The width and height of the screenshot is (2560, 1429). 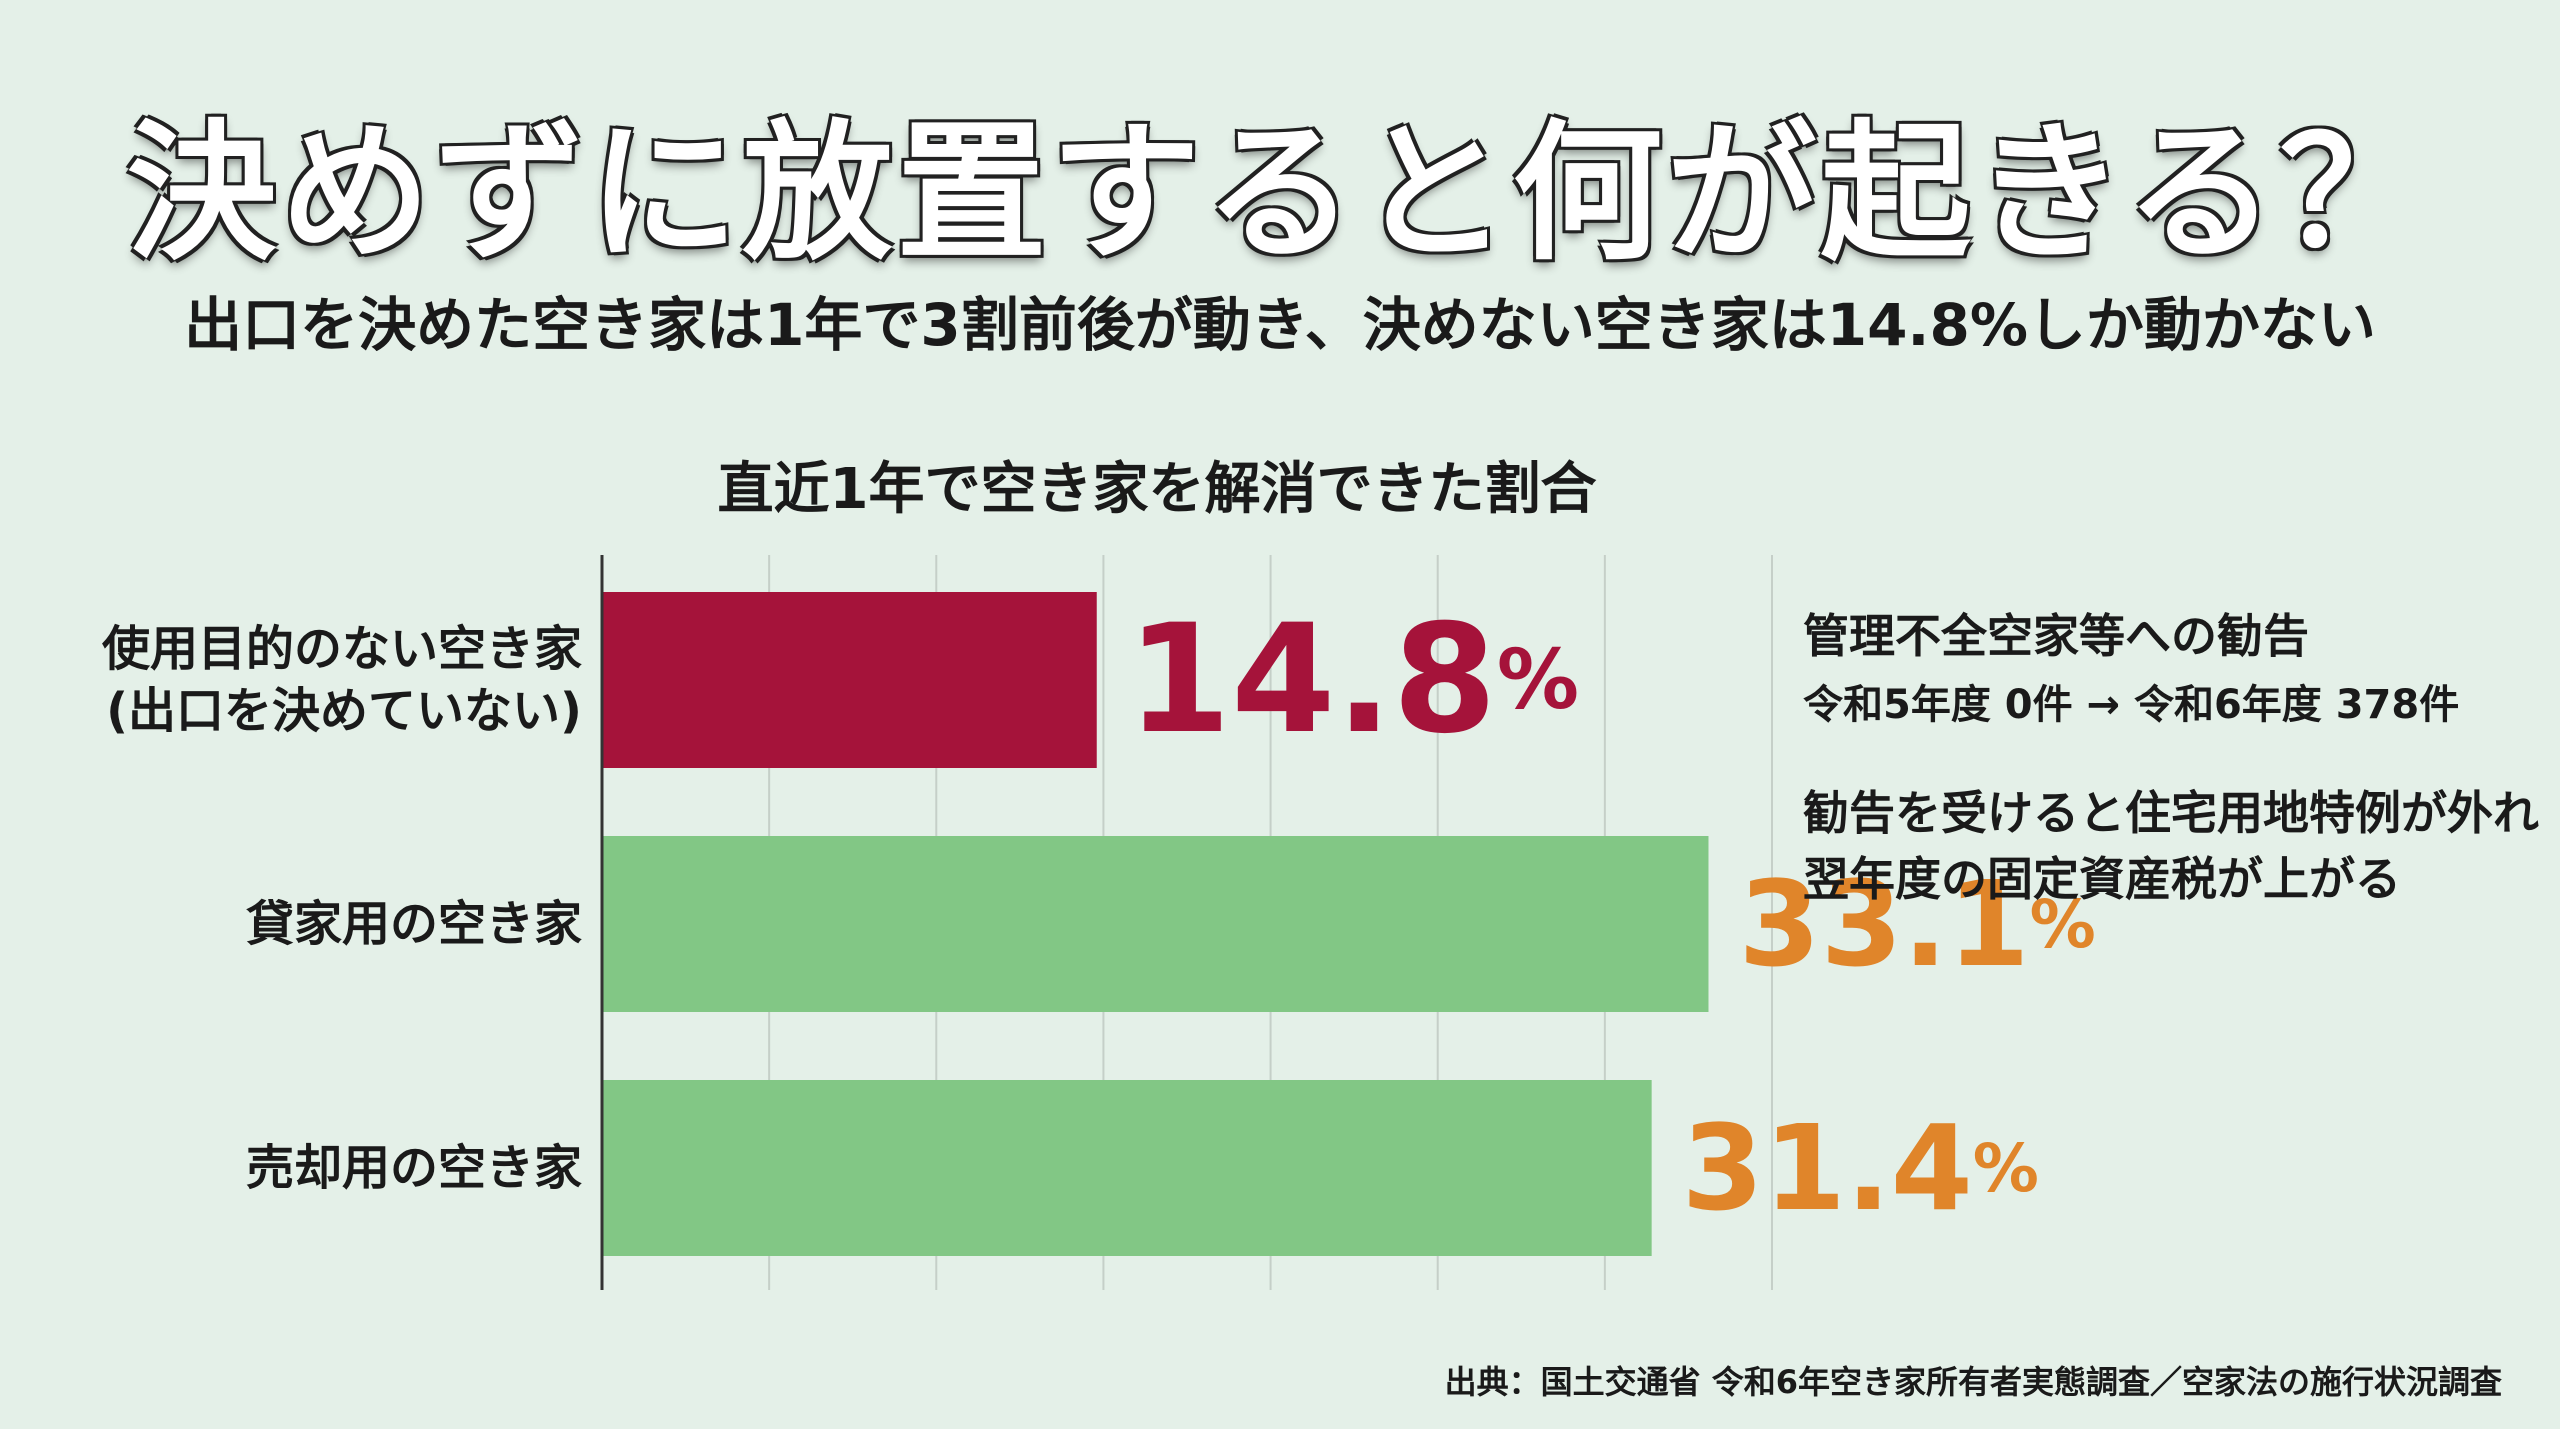 I want to click on value-number-1: 33.1, so click(x=1883, y=924).